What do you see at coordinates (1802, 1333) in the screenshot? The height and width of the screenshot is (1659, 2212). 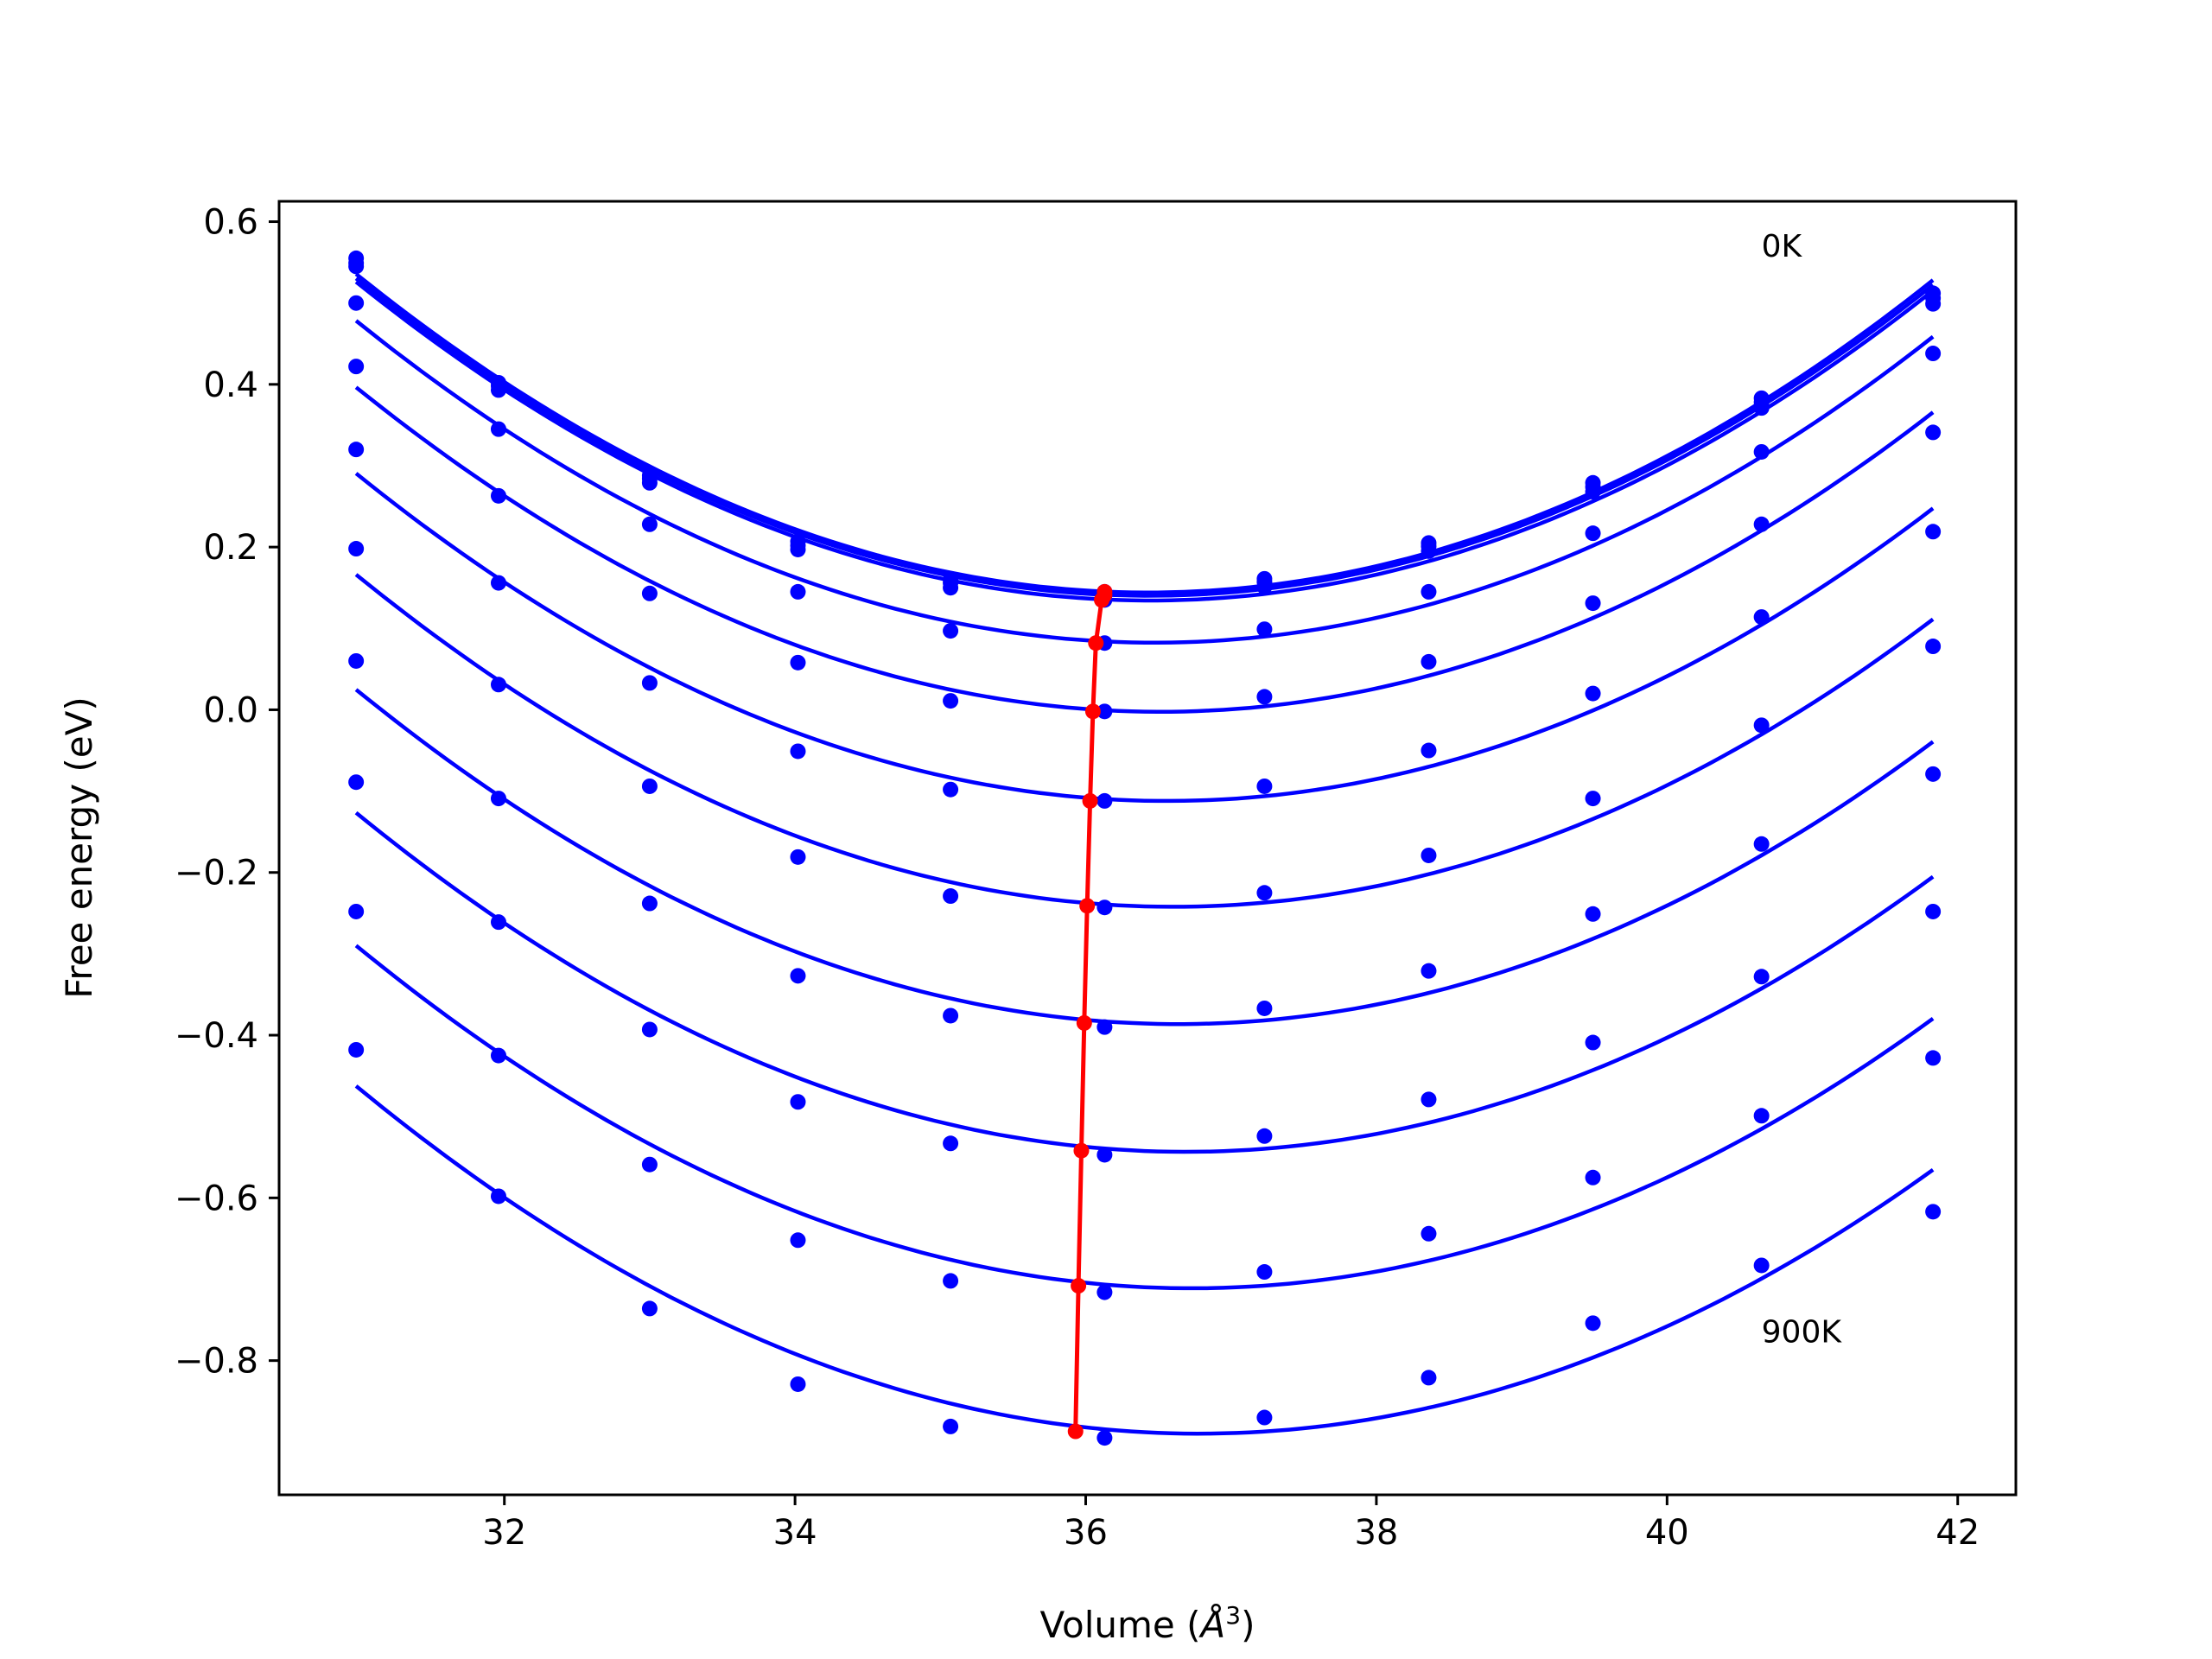 I see `temperature-annotation: 900K` at bounding box center [1802, 1333].